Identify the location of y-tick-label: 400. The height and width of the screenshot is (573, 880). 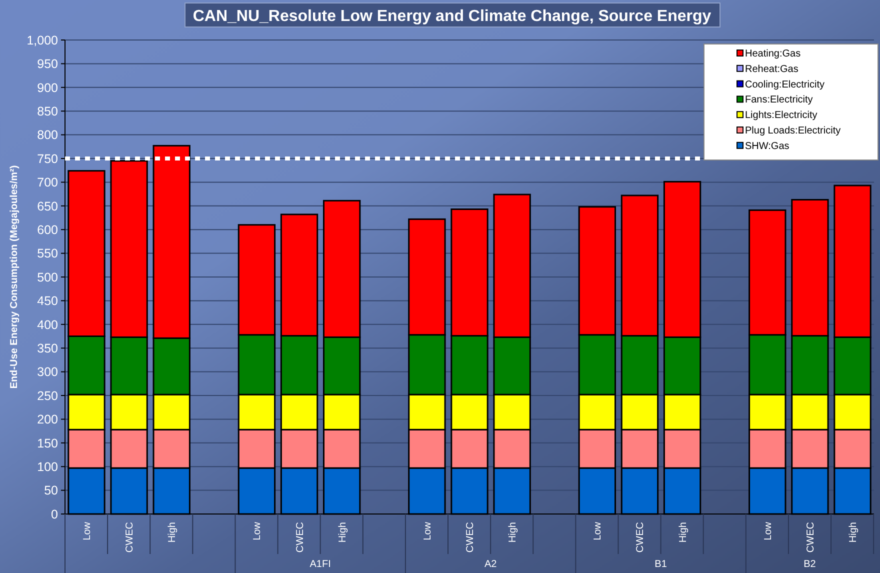
(47, 325).